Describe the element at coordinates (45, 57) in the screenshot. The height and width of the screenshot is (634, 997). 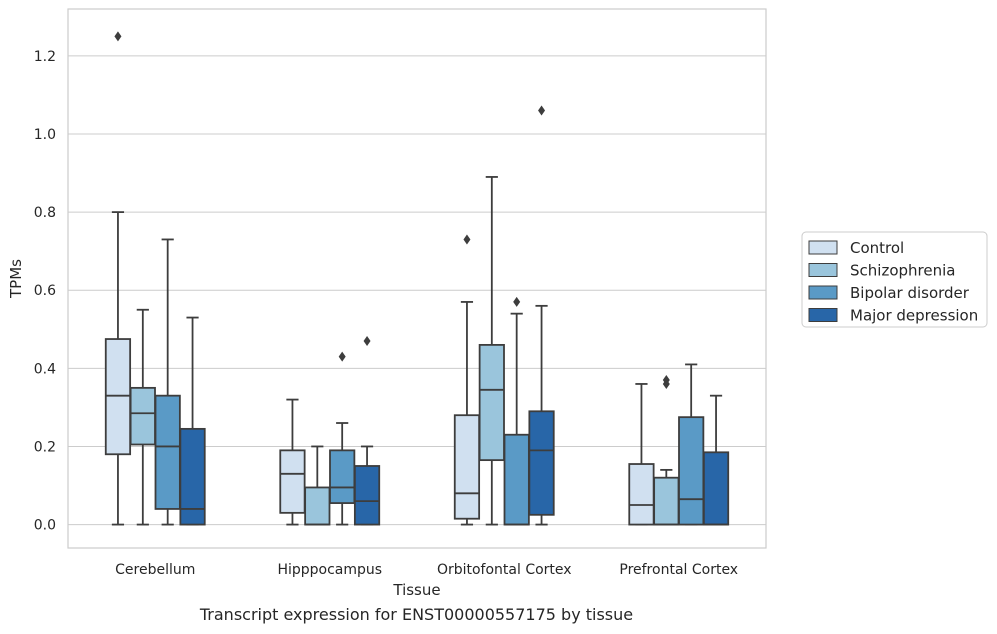
I see `y-tick-label: 1.2` at that location.